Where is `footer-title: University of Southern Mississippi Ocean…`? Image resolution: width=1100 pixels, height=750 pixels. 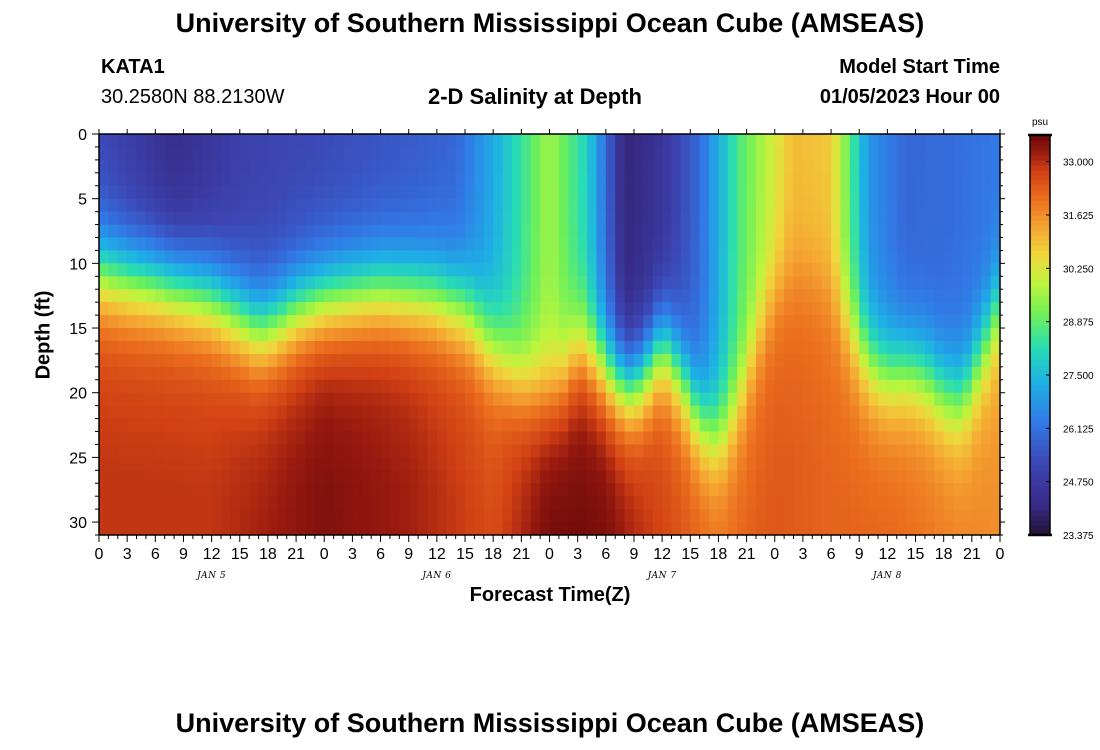 footer-title: University of Southern Mississippi Ocean… is located at coordinates (550, 723).